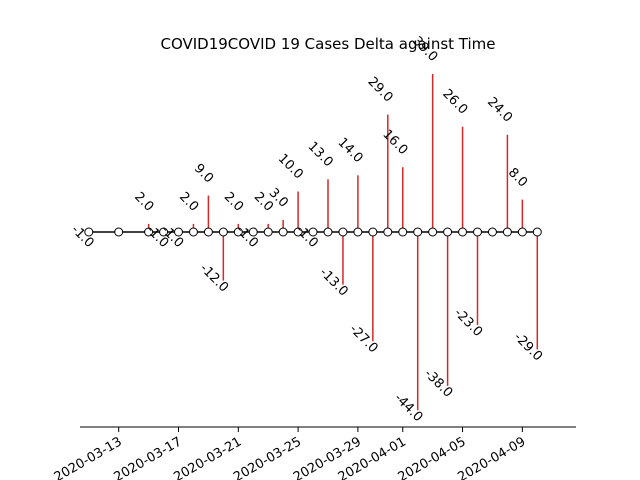 The image size is (640, 480). Describe the element at coordinates (517, 177) in the screenshot. I see `data-label: 8.0` at that location.